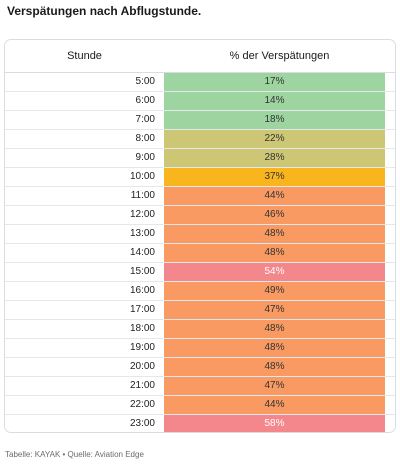 The image size is (400, 465). I want to click on hour-cell: 13:00, so click(142, 233).